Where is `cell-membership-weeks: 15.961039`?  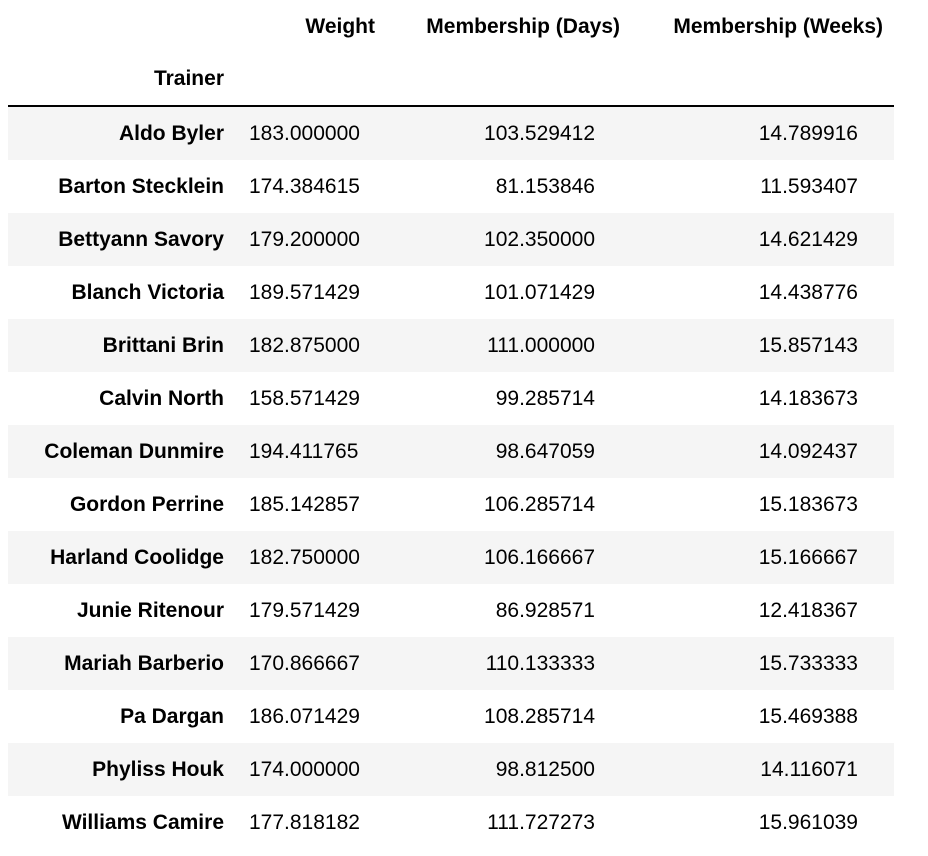
cell-membership-weeks: 15.961039 is located at coordinates (808, 822).